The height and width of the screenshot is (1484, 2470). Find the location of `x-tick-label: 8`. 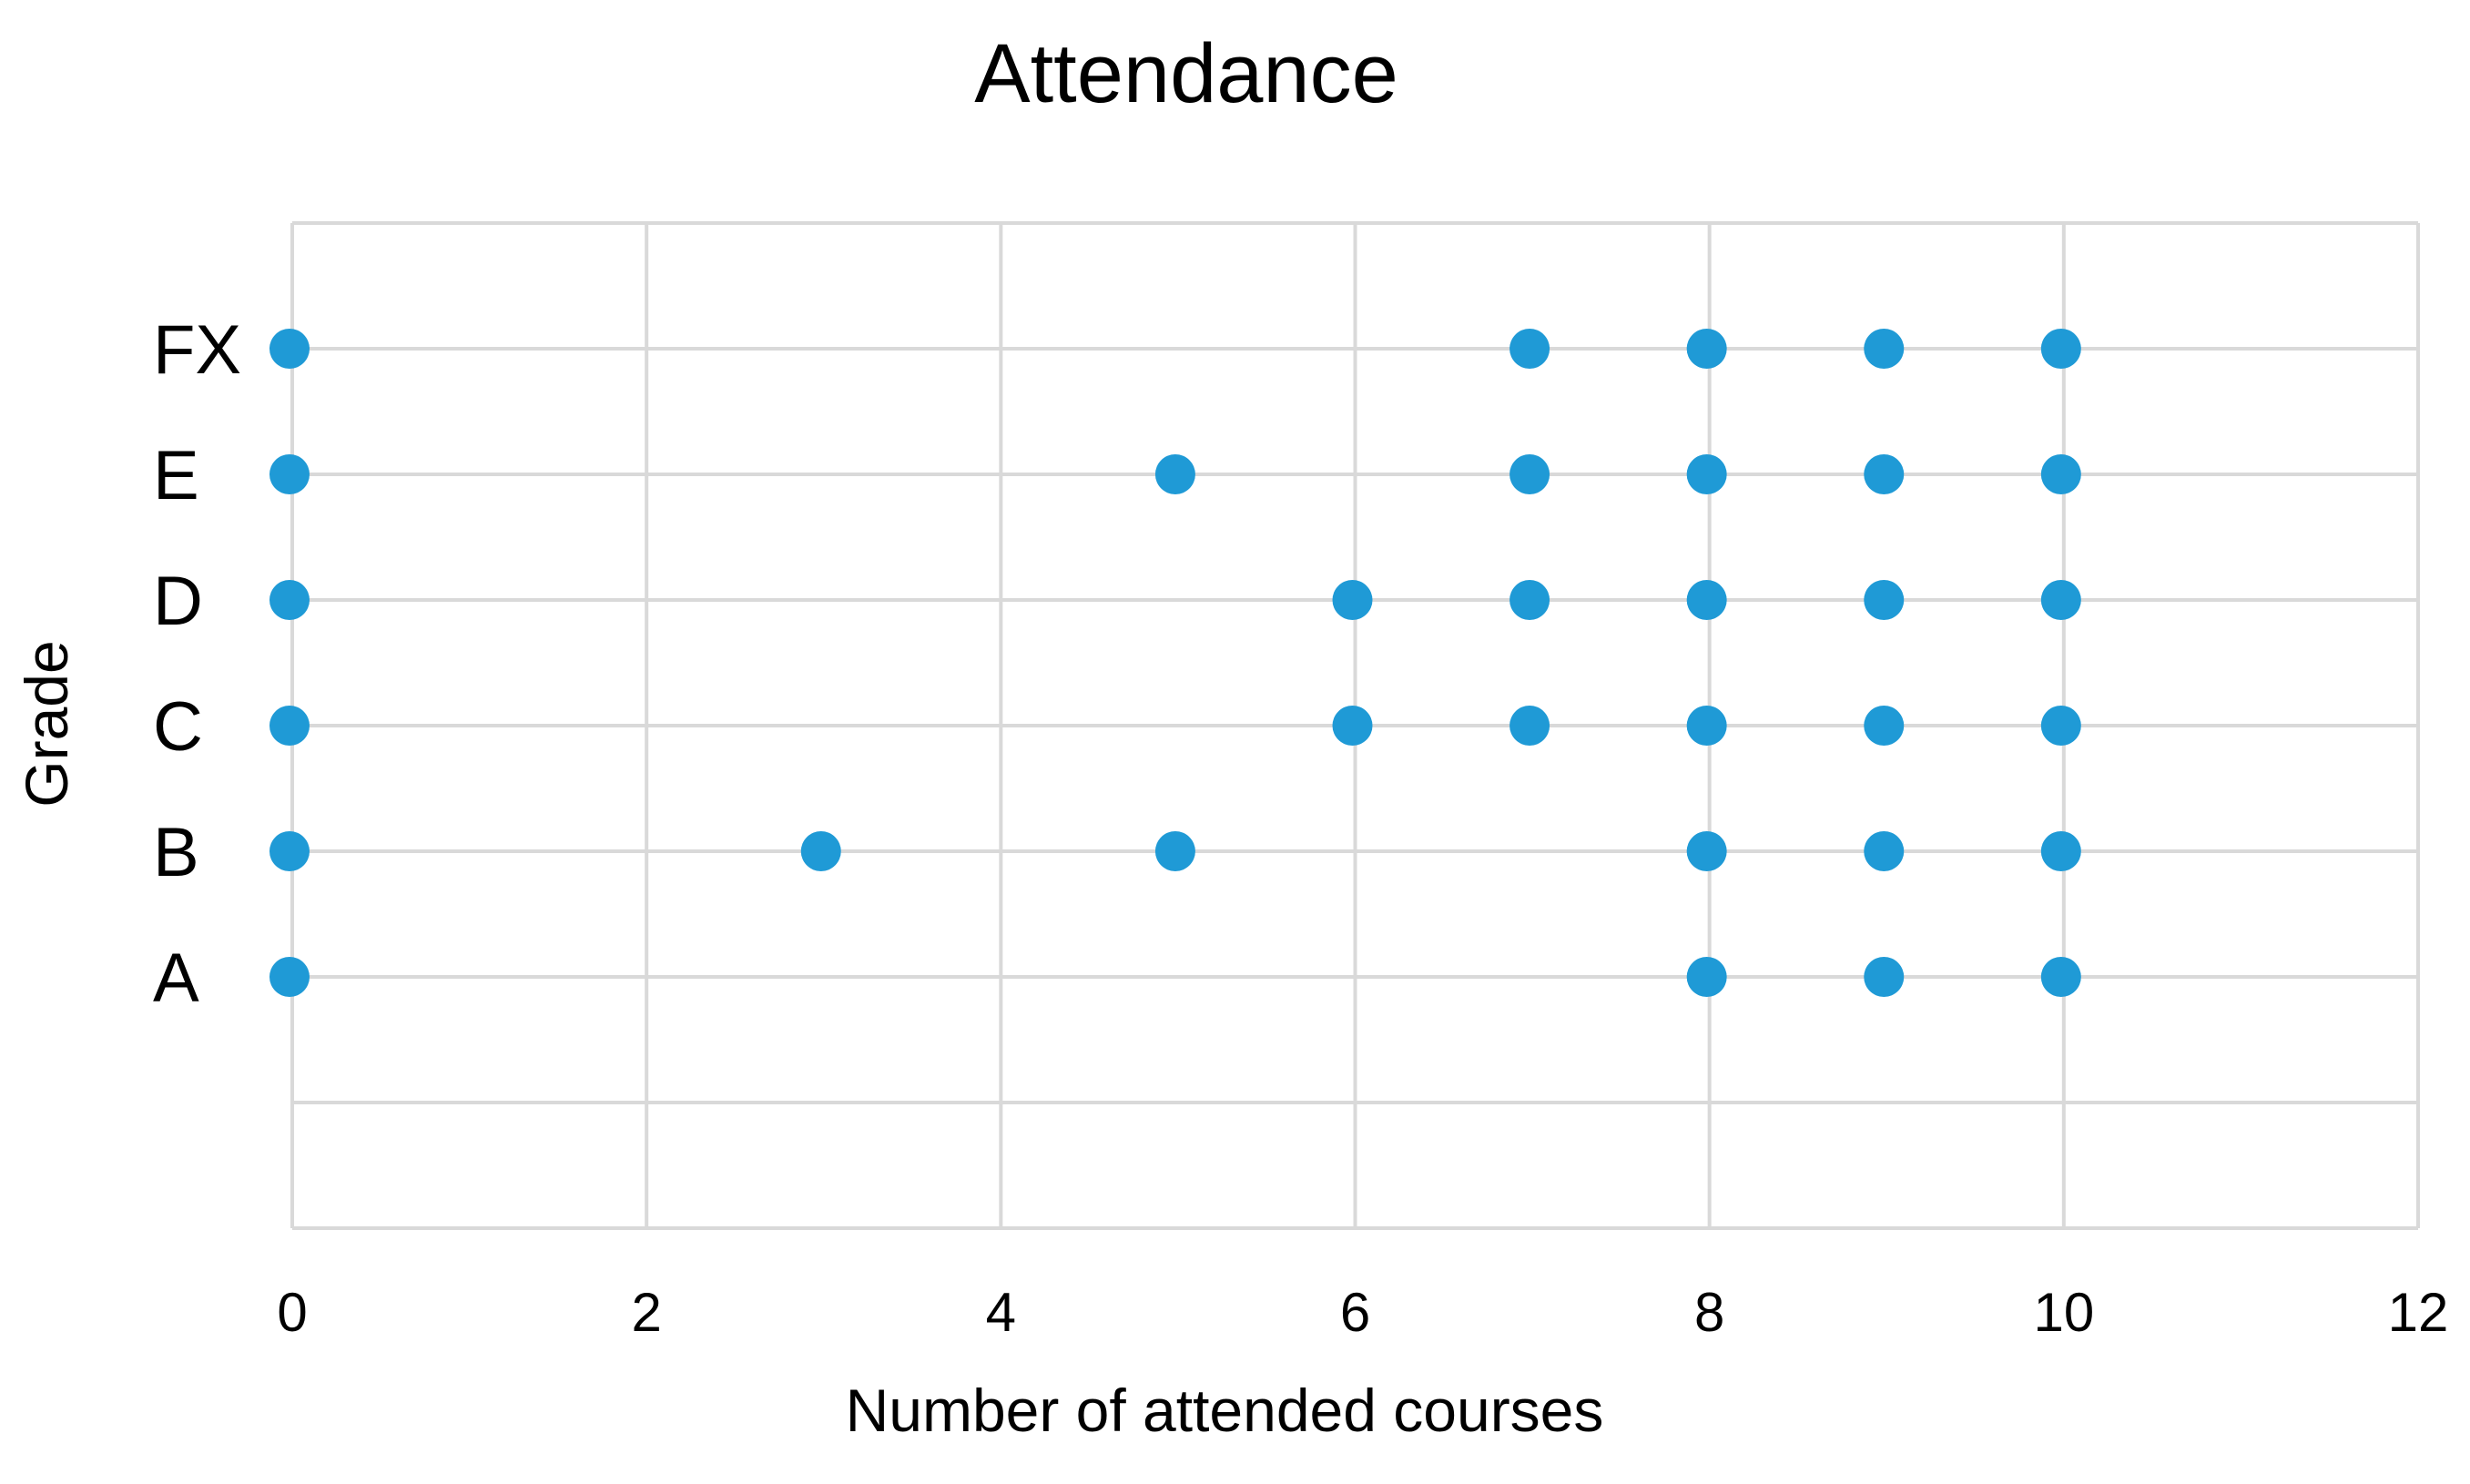

x-tick-label: 8 is located at coordinates (1709, 1312).